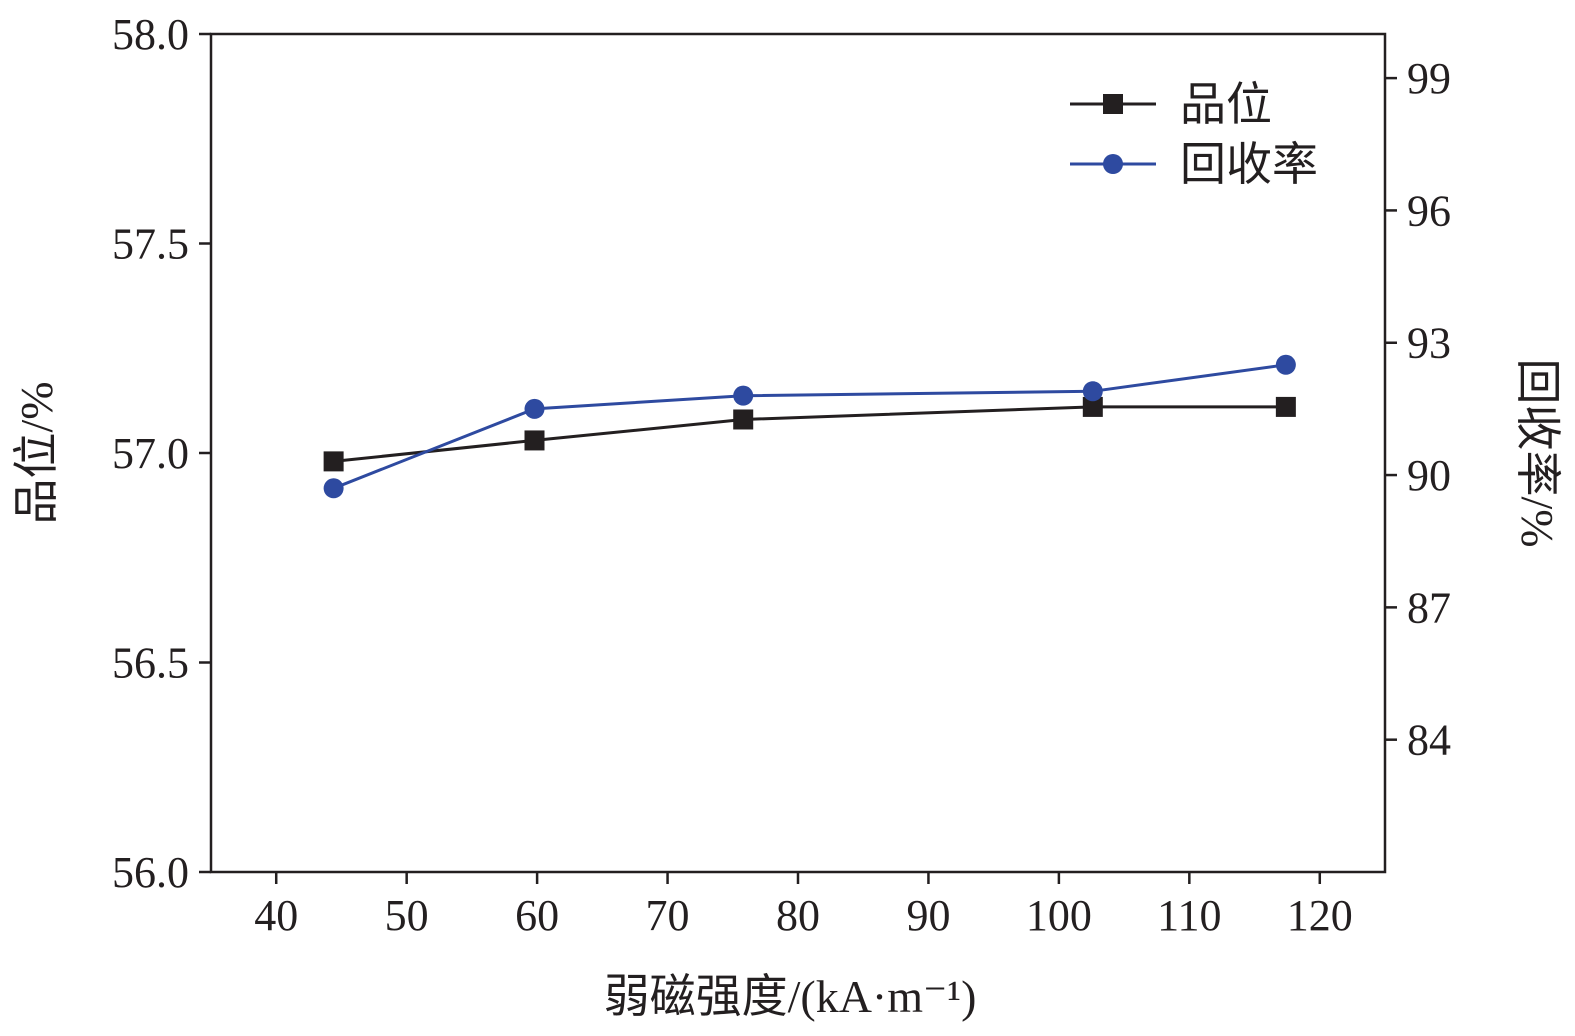 The width and height of the screenshot is (1575, 1036). I want to click on x-axis: 40 50 60 70 80 90 100 110 120, so click(803, 906).